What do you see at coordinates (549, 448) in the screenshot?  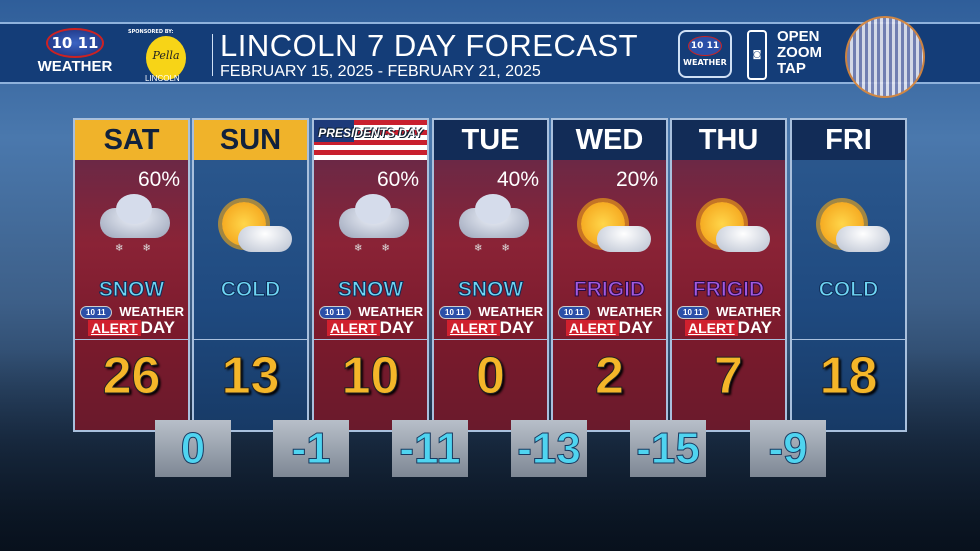 I see `low-temp: -13` at bounding box center [549, 448].